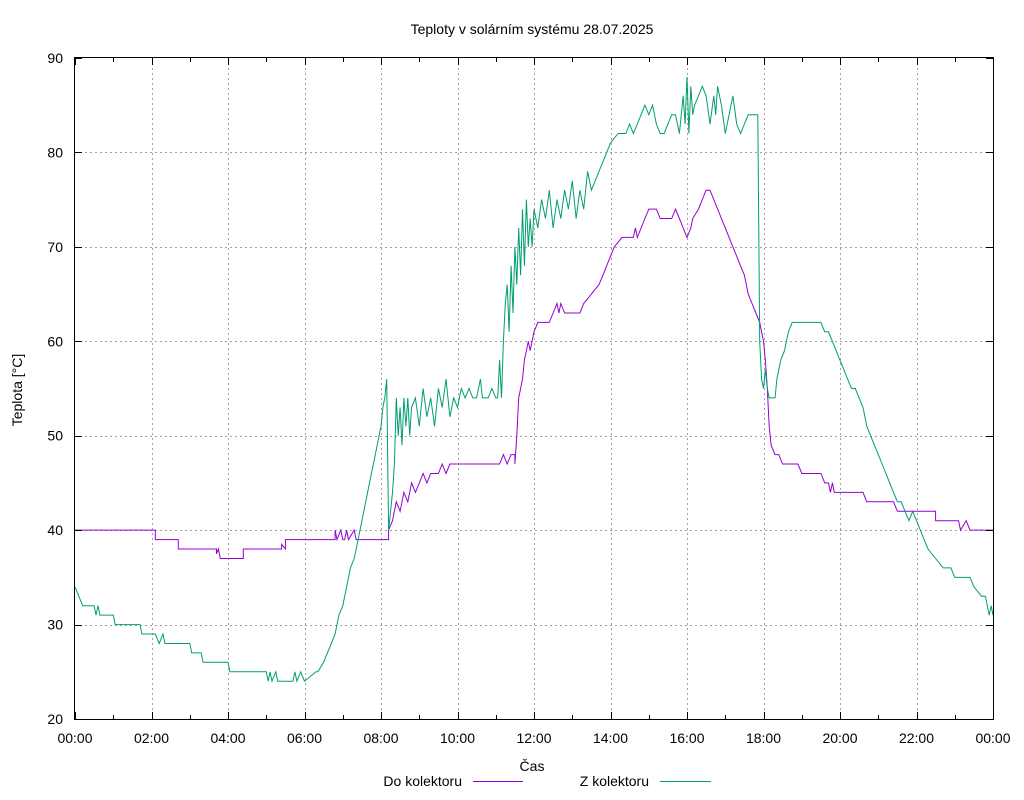  What do you see at coordinates (55, 436) in the screenshot?
I see `y-tick-label: 50` at bounding box center [55, 436].